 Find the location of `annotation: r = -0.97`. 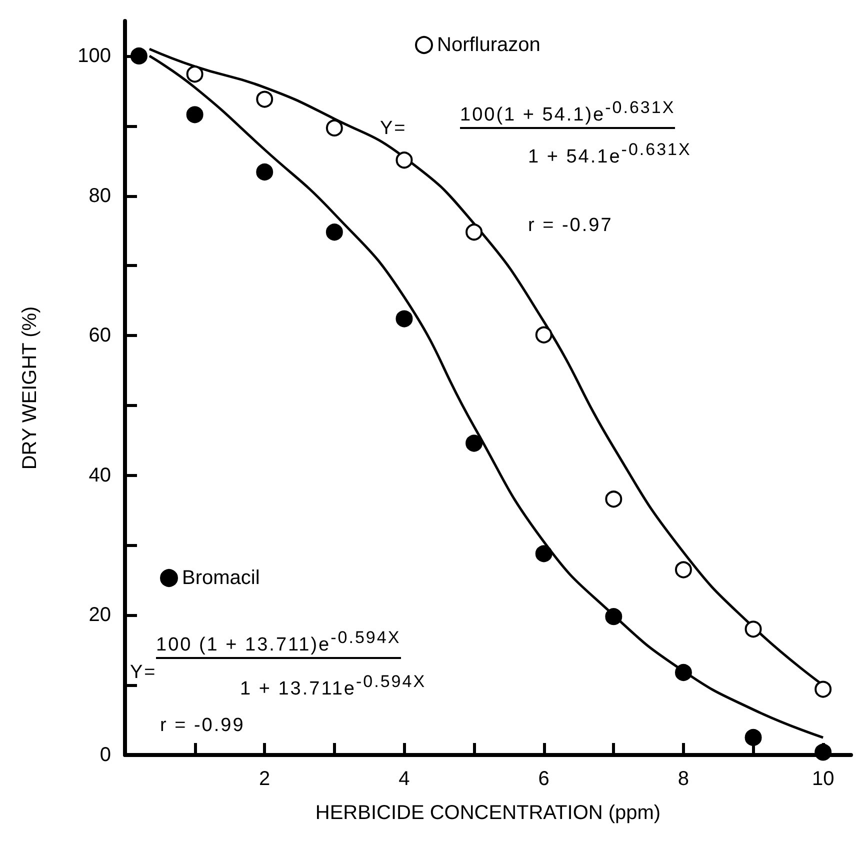

annotation: r = -0.97 is located at coordinates (570, 226).